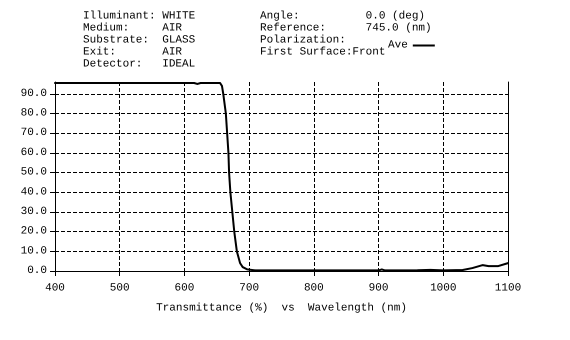 This screenshot has width=570, height=340. What do you see at coordinates (33, 94) in the screenshot?
I see `y-tick-label: 90.0` at bounding box center [33, 94].